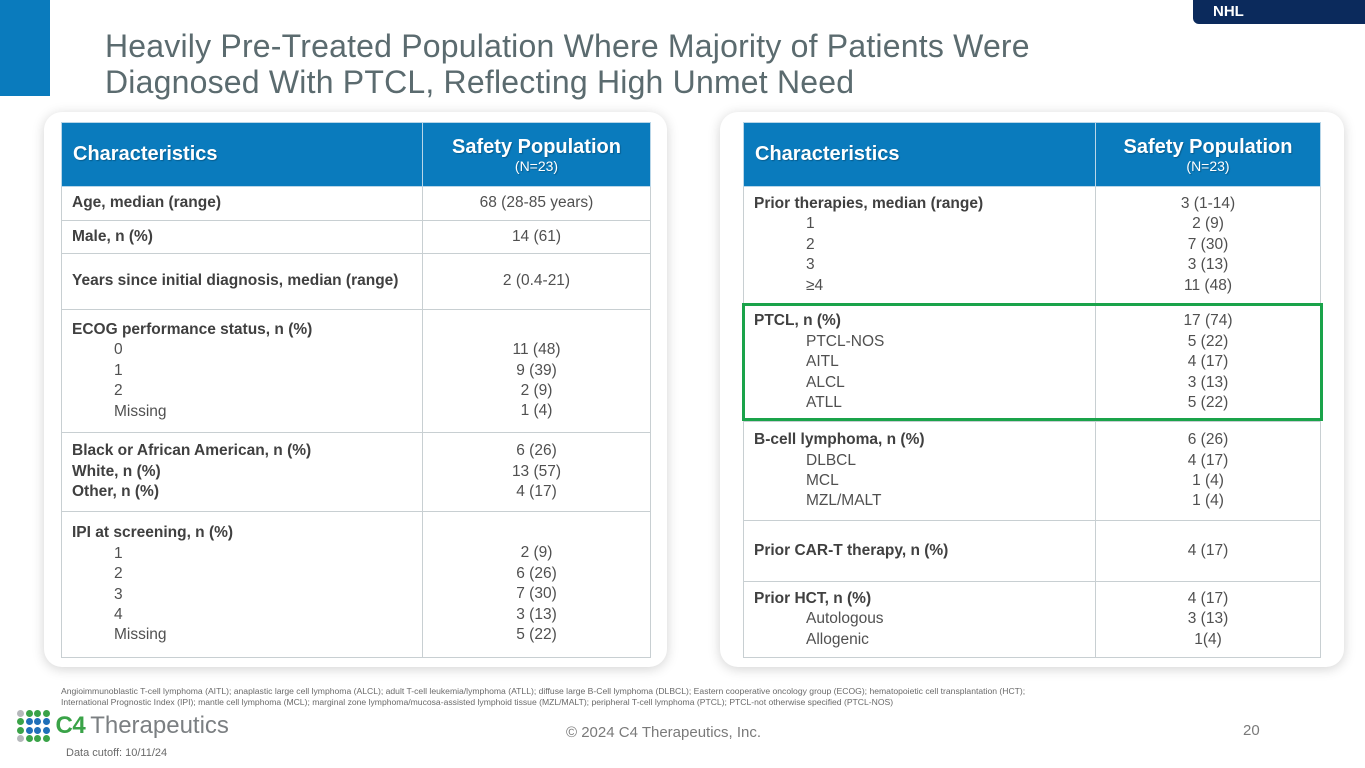  What do you see at coordinates (25, 48) in the screenshot?
I see `accent-bar` at bounding box center [25, 48].